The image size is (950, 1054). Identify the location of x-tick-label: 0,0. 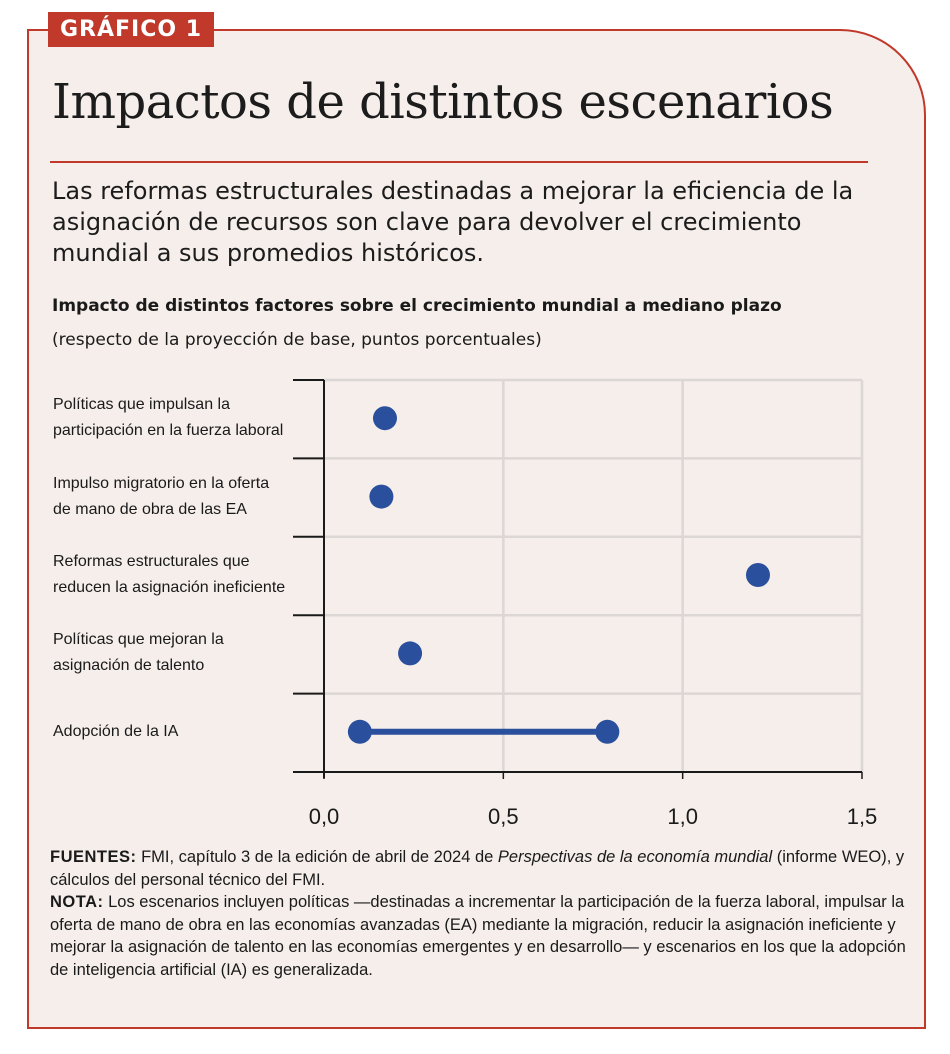
(324, 816).